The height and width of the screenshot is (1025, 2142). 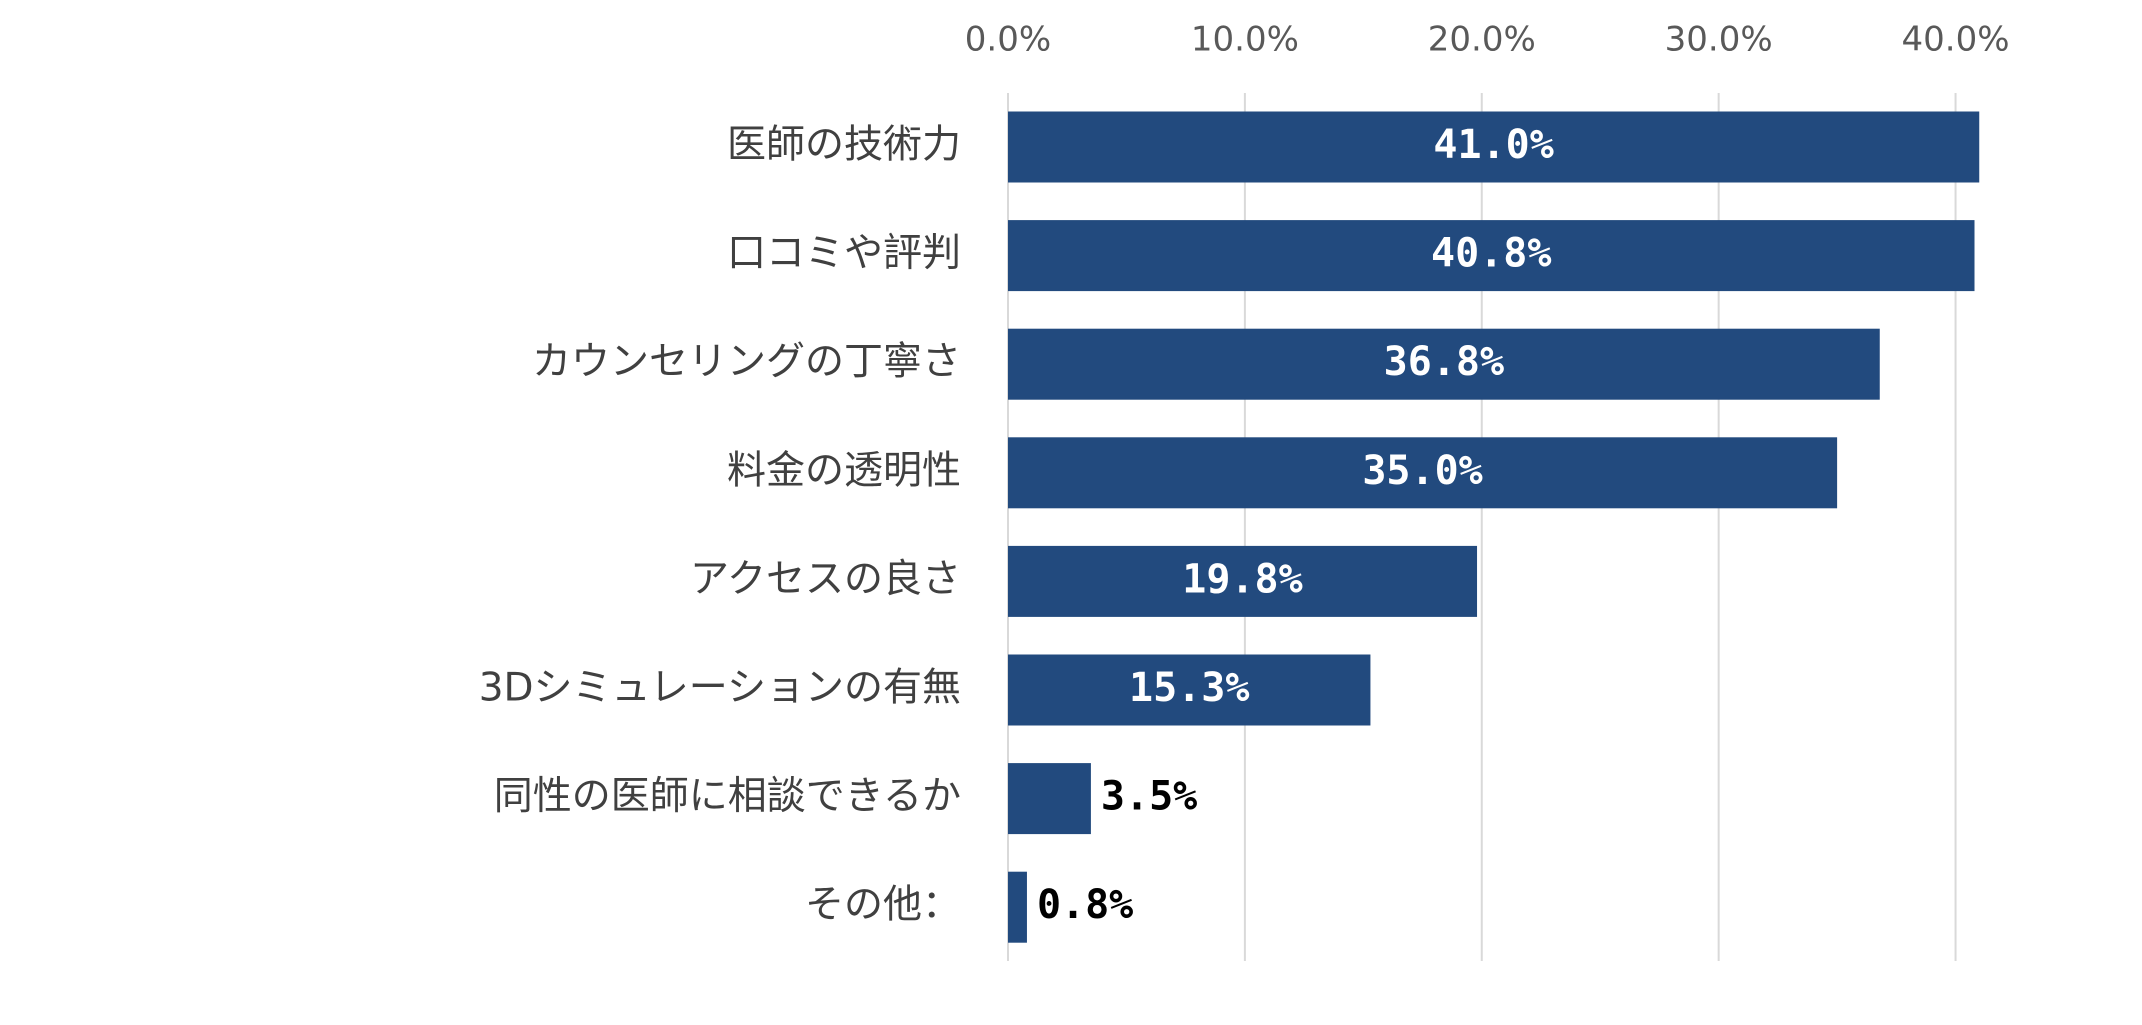 What do you see at coordinates (1956, 40) in the screenshot?
I see `x-tick-label: 40.0%` at bounding box center [1956, 40].